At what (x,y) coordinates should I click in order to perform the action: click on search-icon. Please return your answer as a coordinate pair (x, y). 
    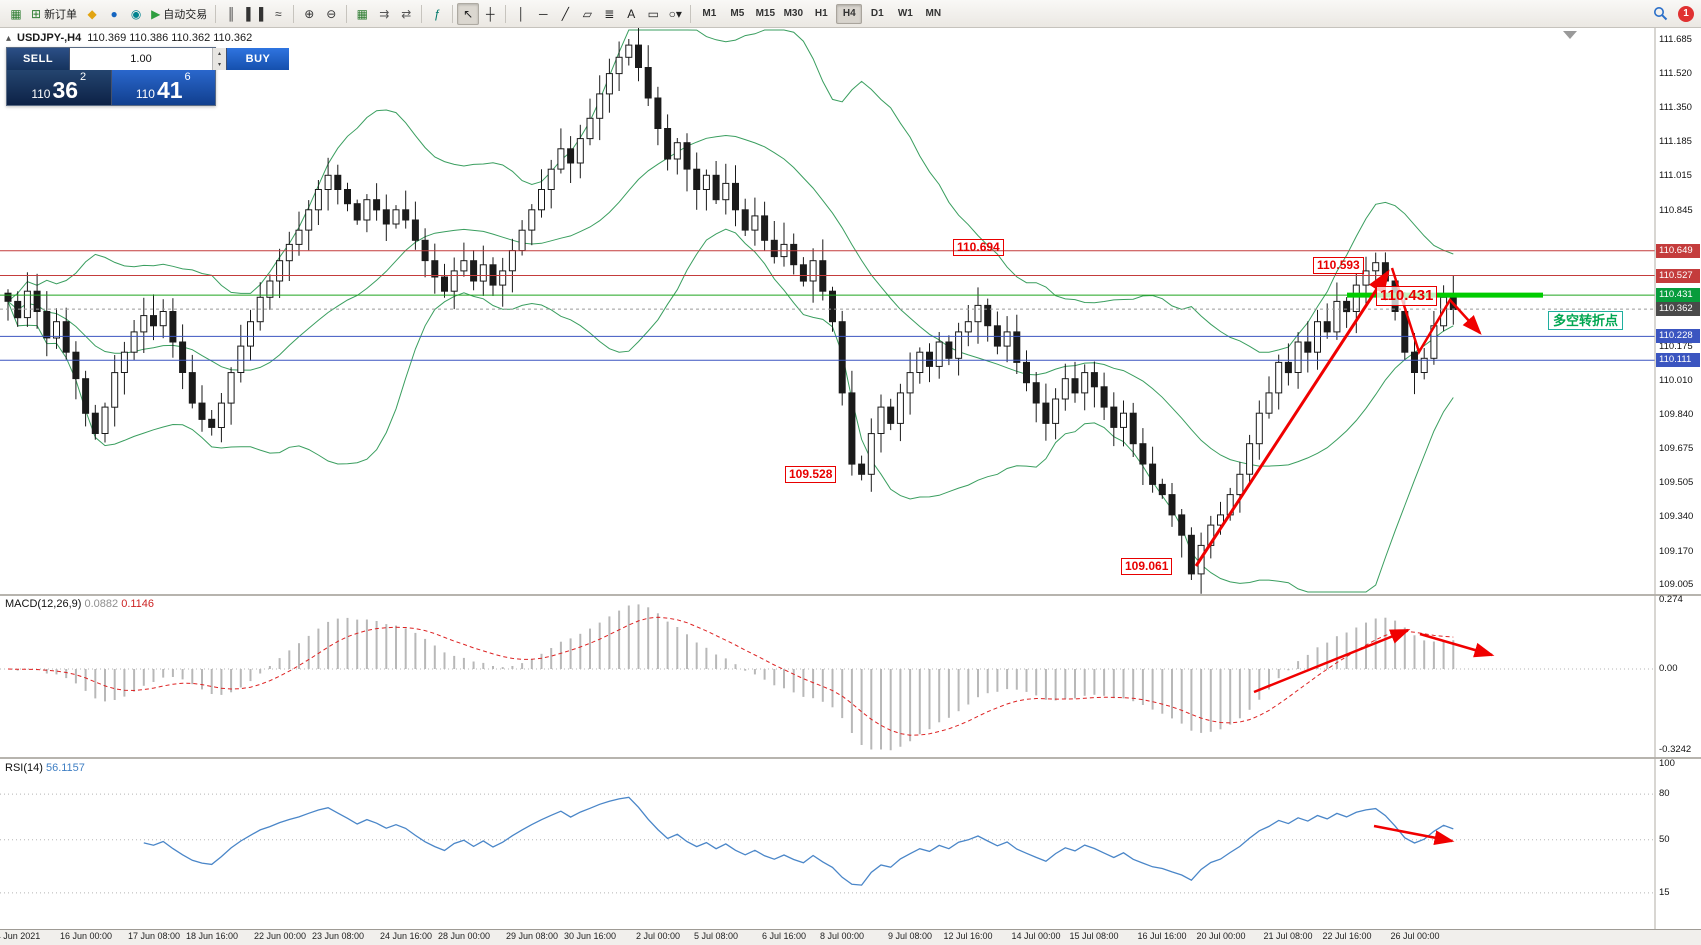
    Looking at the image, I should click on (1660, 14).